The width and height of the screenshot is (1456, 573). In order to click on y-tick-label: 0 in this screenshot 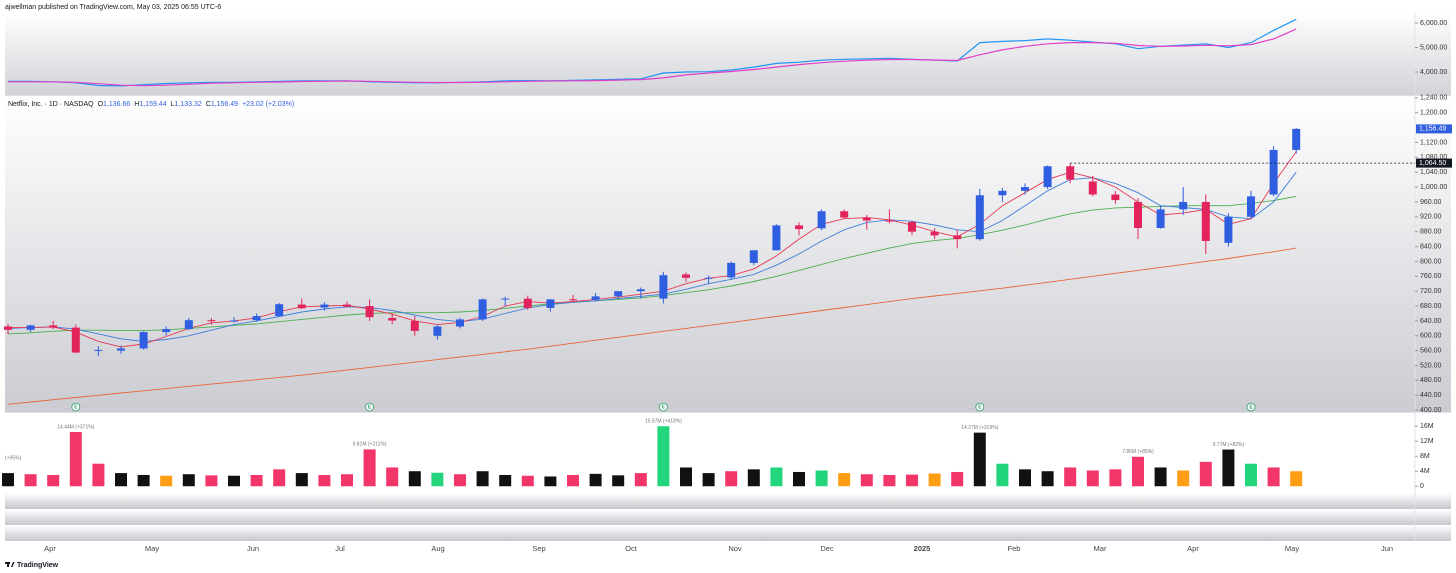, I will do `click(1422, 486)`.